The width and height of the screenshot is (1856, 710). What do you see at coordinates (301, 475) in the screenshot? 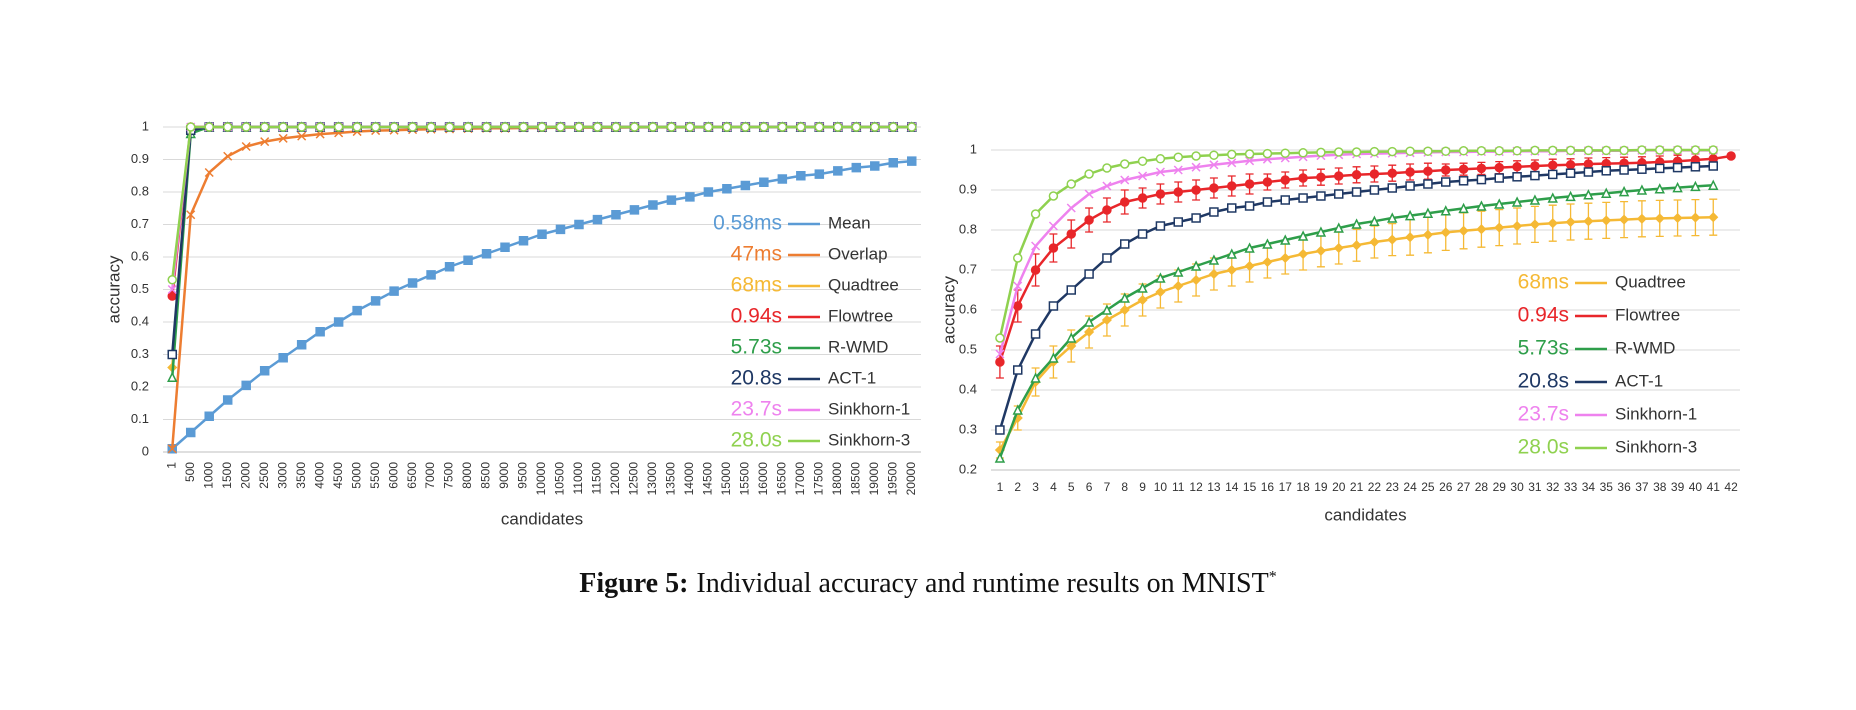
I see `x-tick-label: 3500` at bounding box center [301, 475].